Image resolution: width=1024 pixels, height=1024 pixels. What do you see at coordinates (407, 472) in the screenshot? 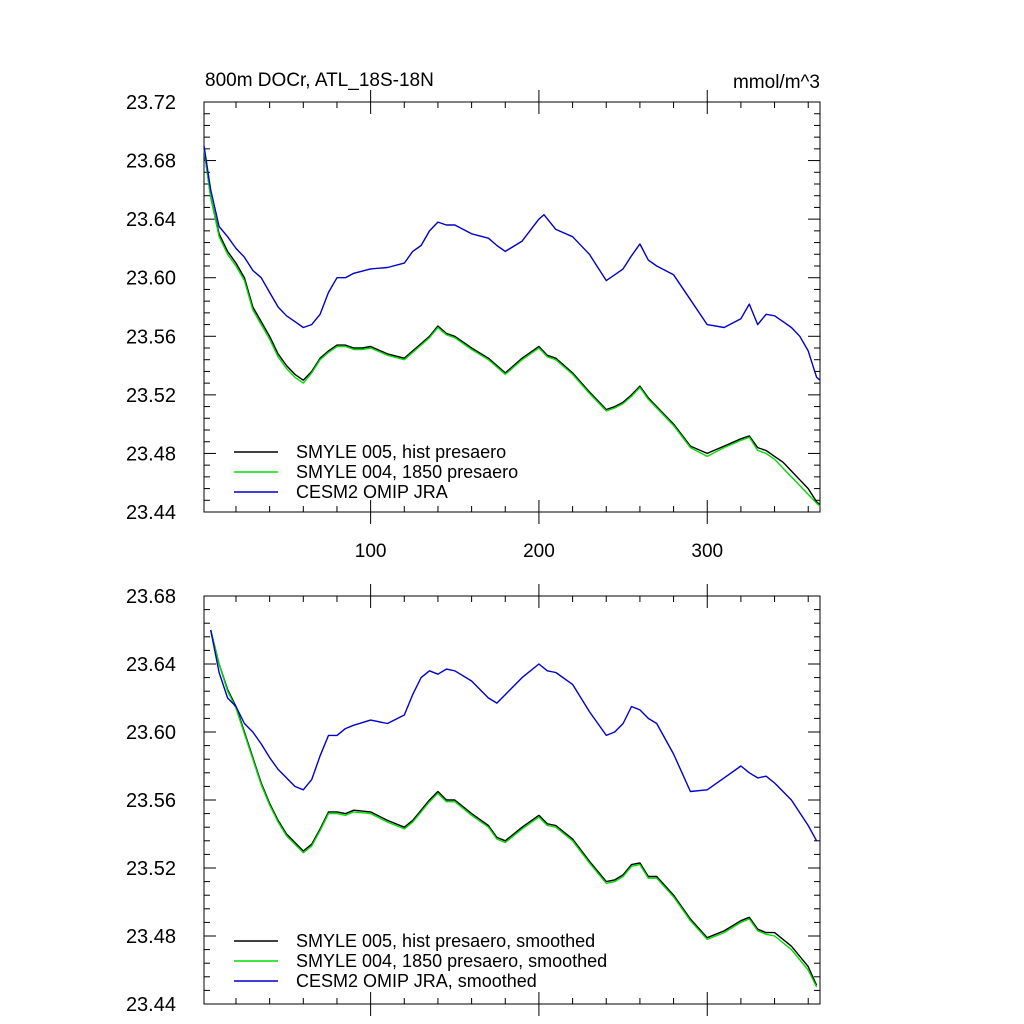
I see `legend-label: SMYLE 004, 1850 presaero` at bounding box center [407, 472].